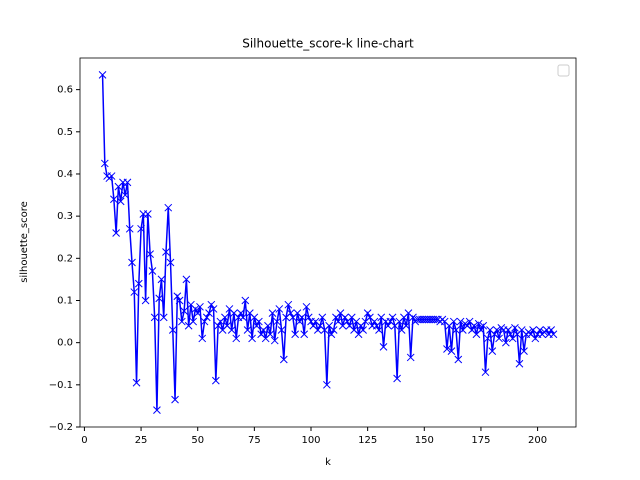 Image resolution: width=640 pixels, height=480 pixels. Describe the element at coordinates (563, 70) in the screenshot. I see `legend-box` at that location.